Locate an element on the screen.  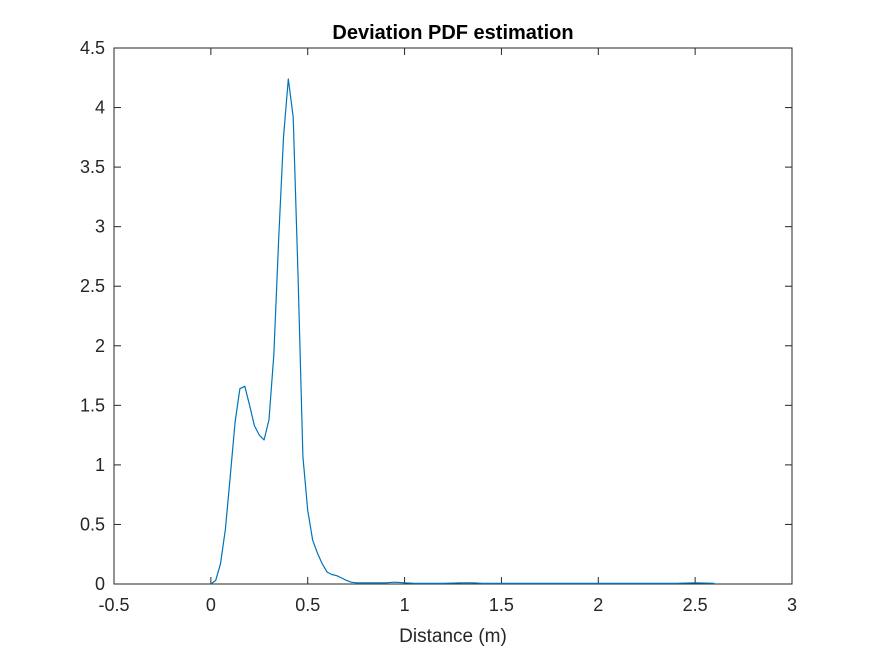
y-tick-label: 4 is located at coordinates (100, 108).